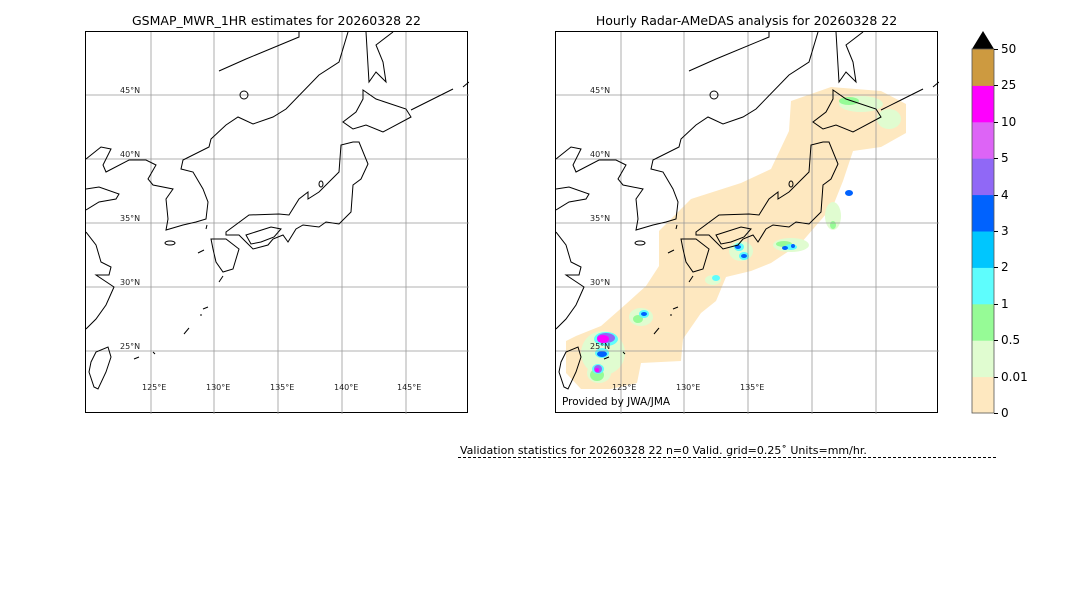 Image resolution: width=1080 pixels, height=612 pixels. Describe the element at coordinates (1005, 413) in the screenshot. I see `colorbar-tick-label: 0` at that location.